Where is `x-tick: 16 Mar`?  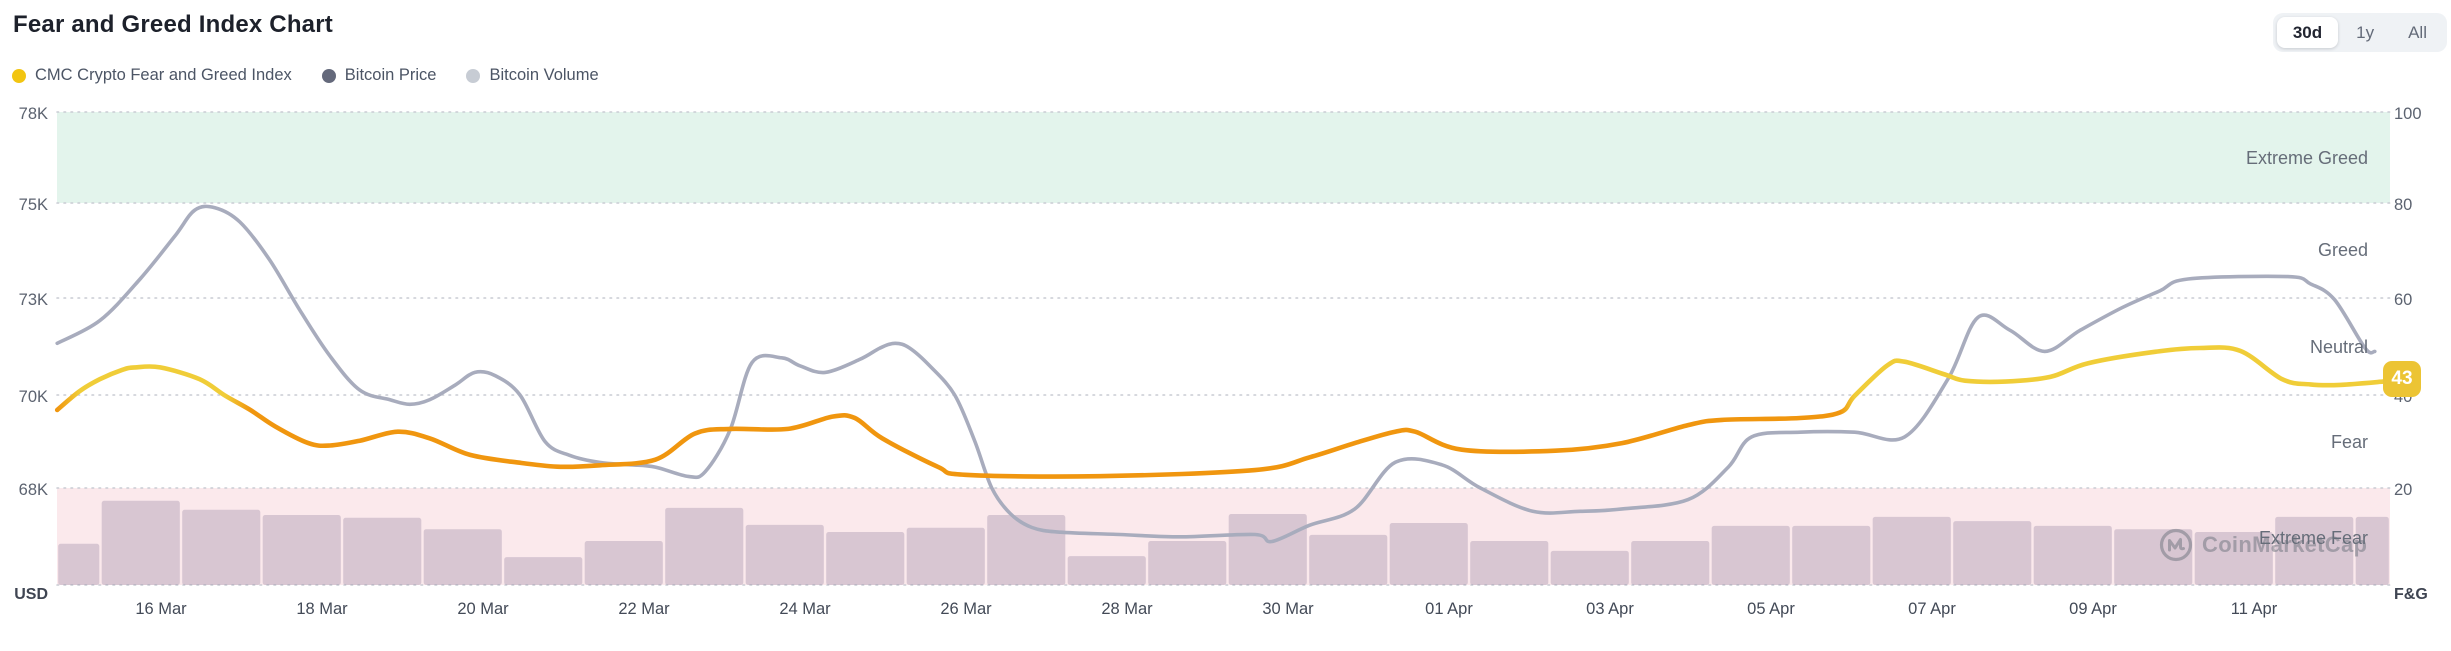 x-tick: 16 Mar is located at coordinates (161, 609).